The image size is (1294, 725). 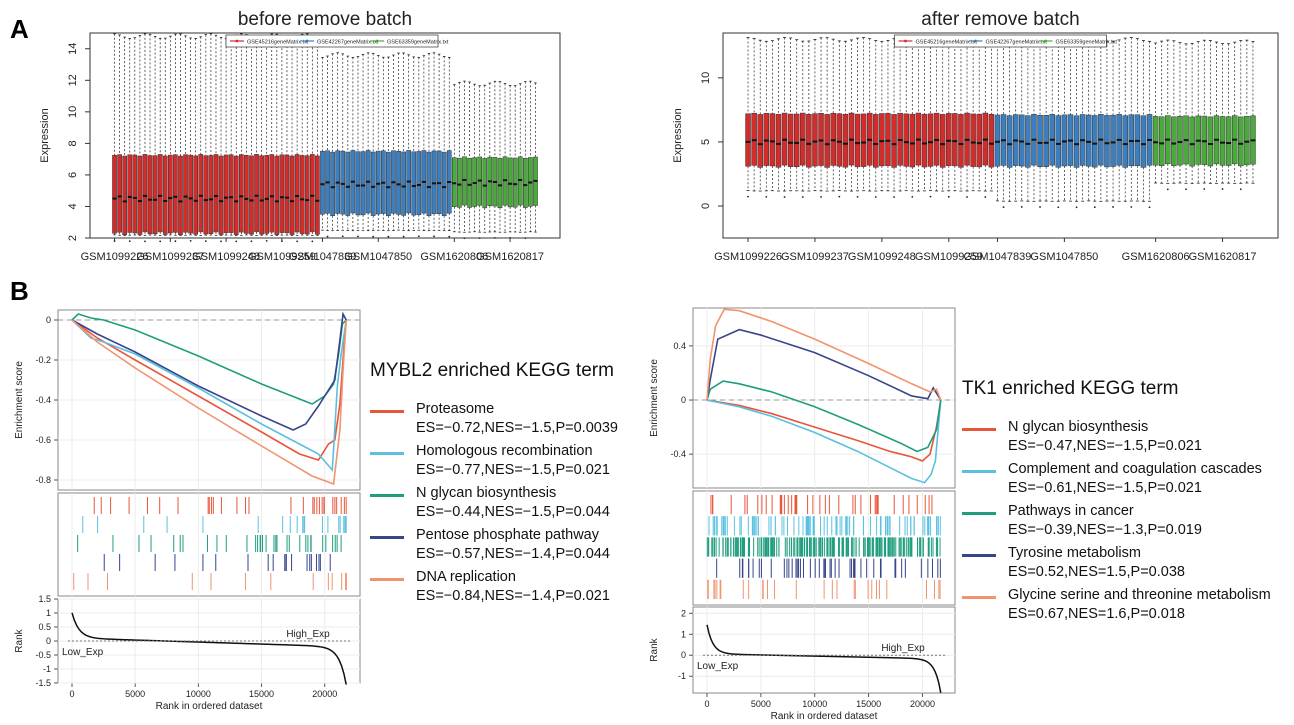 I want to click on x-tick-label: GSM1047850, so click(x=378, y=257).